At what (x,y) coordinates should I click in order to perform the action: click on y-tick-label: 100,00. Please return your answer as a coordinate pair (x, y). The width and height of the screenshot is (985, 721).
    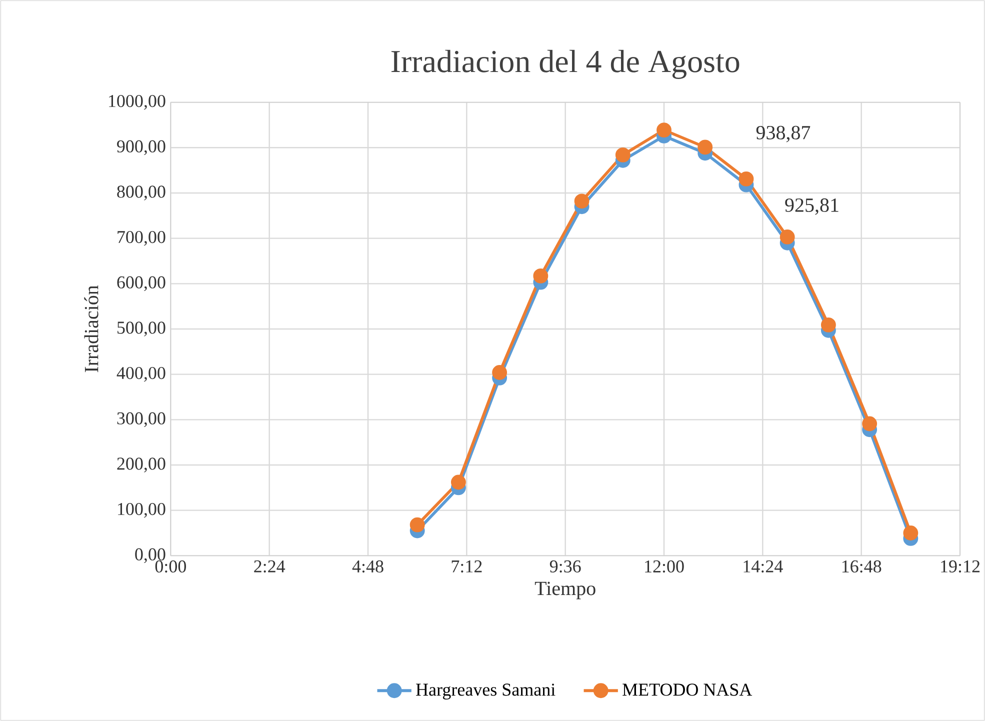
    Looking at the image, I should click on (142, 510).